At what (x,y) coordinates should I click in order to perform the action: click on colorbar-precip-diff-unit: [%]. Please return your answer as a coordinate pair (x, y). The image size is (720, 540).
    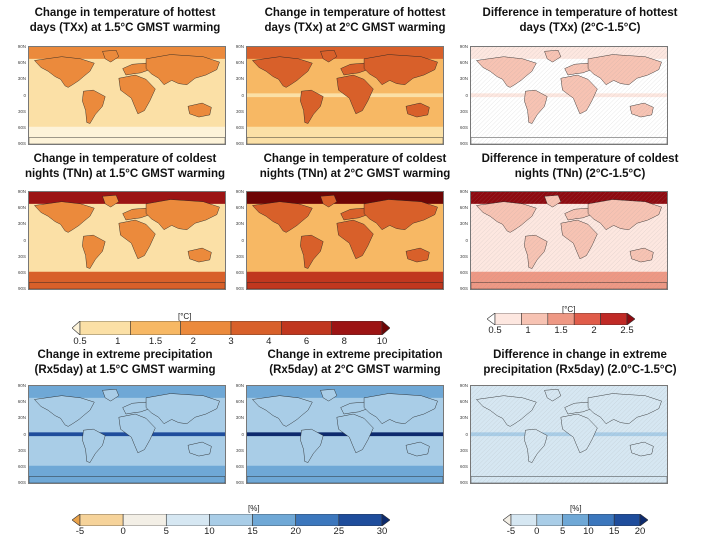
    Looking at the image, I should click on (576, 508).